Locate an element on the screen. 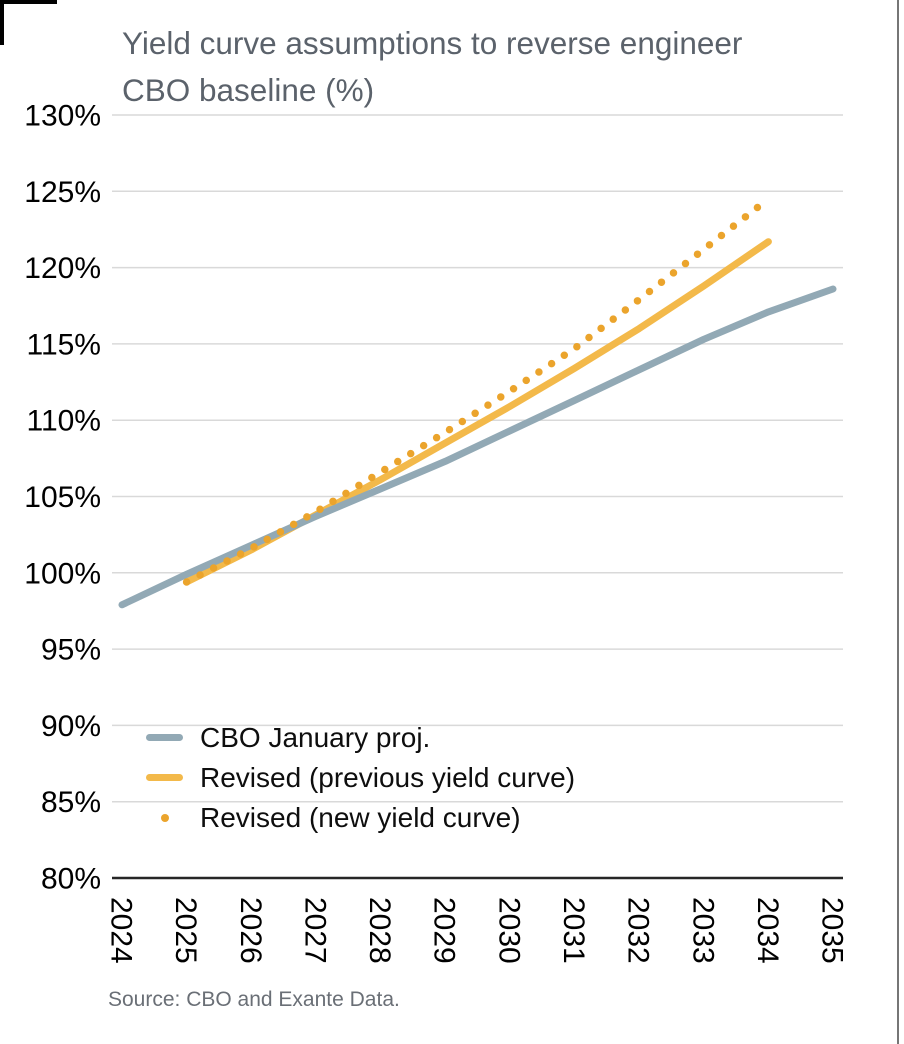 The image size is (904, 1044). legend-item-revised-previous-yield-curve: Revised (previous yield curve) is located at coordinates (360, 777).